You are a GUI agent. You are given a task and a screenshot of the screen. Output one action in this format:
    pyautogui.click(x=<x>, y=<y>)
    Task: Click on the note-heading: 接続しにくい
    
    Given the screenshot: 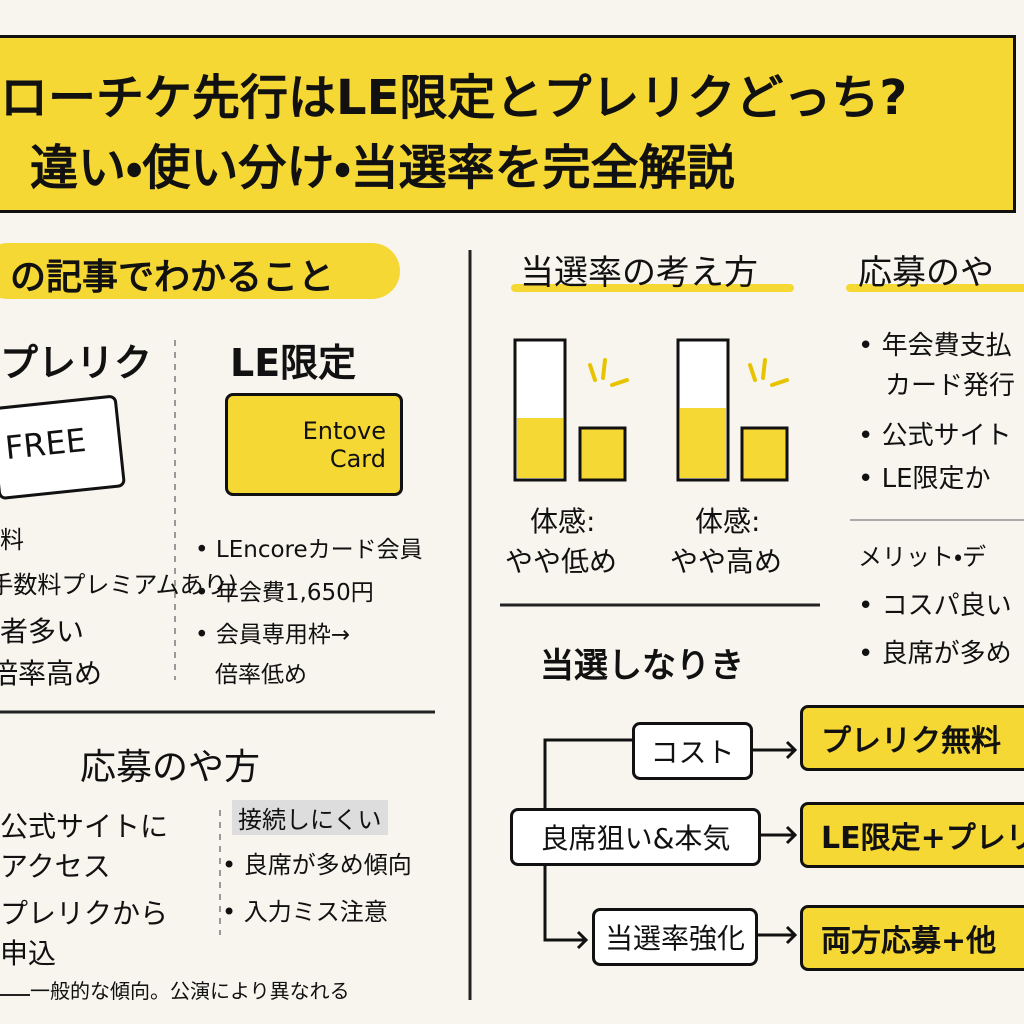 What is the action you would take?
    pyautogui.click(x=310, y=817)
    